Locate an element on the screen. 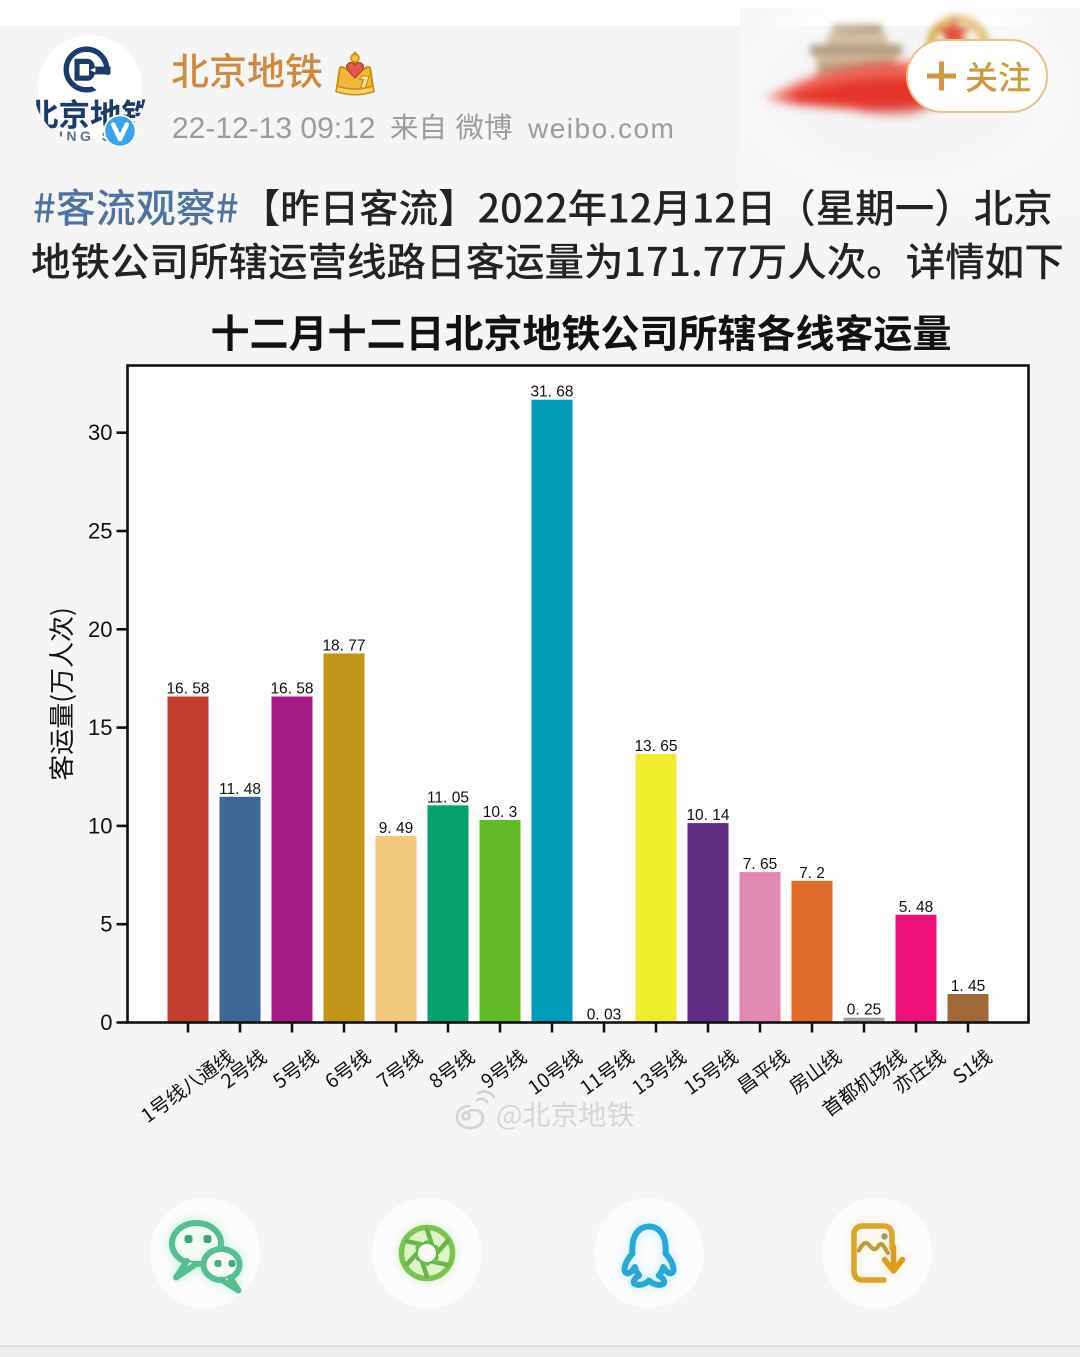  svg-text: 13. 65 is located at coordinates (655, 746).